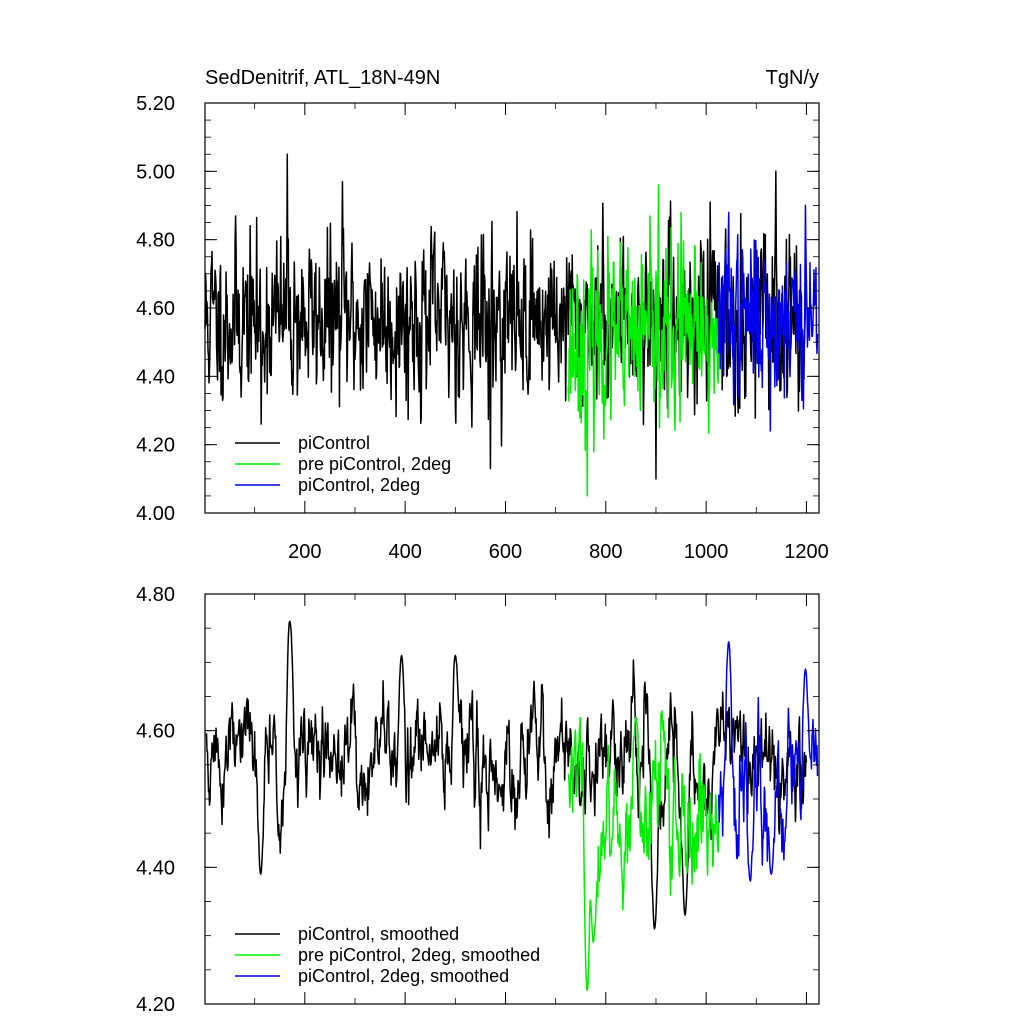  What do you see at coordinates (419, 955) in the screenshot?
I see `legend-label: pre piControl, 2deg, smoothed` at bounding box center [419, 955].